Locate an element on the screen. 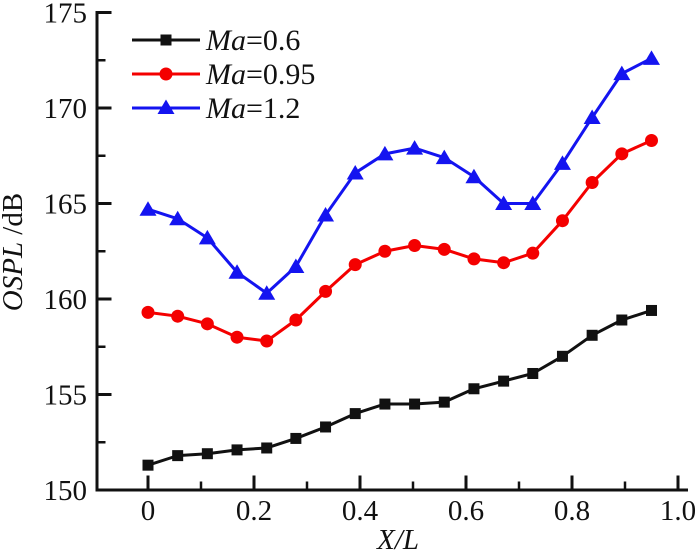 The width and height of the screenshot is (700, 555). legend-item-ma-0.6: Ma=0.6 is located at coordinates (216, 40).